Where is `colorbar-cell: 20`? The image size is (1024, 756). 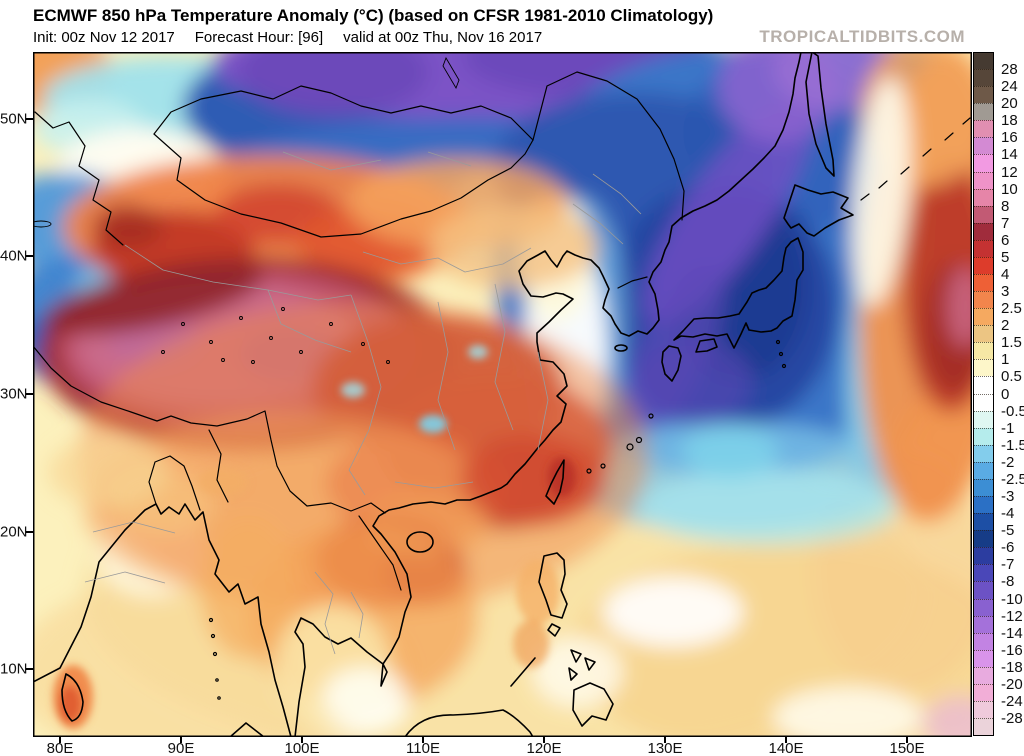 colorbar-cell: 20 is located at coordinates (996, 99).